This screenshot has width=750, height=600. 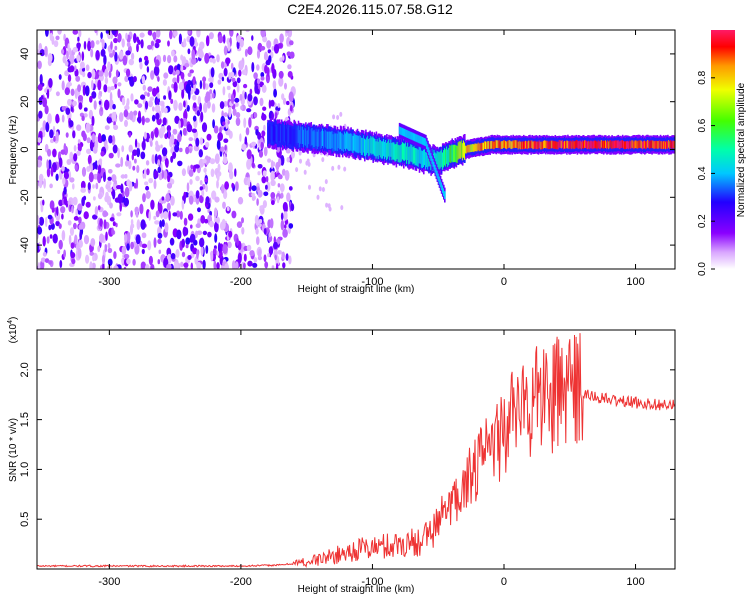 What do you see at coordinates (25, 54) in the screenshot?
I see `y-tick-label: 40` at bounding box center [25, 54].